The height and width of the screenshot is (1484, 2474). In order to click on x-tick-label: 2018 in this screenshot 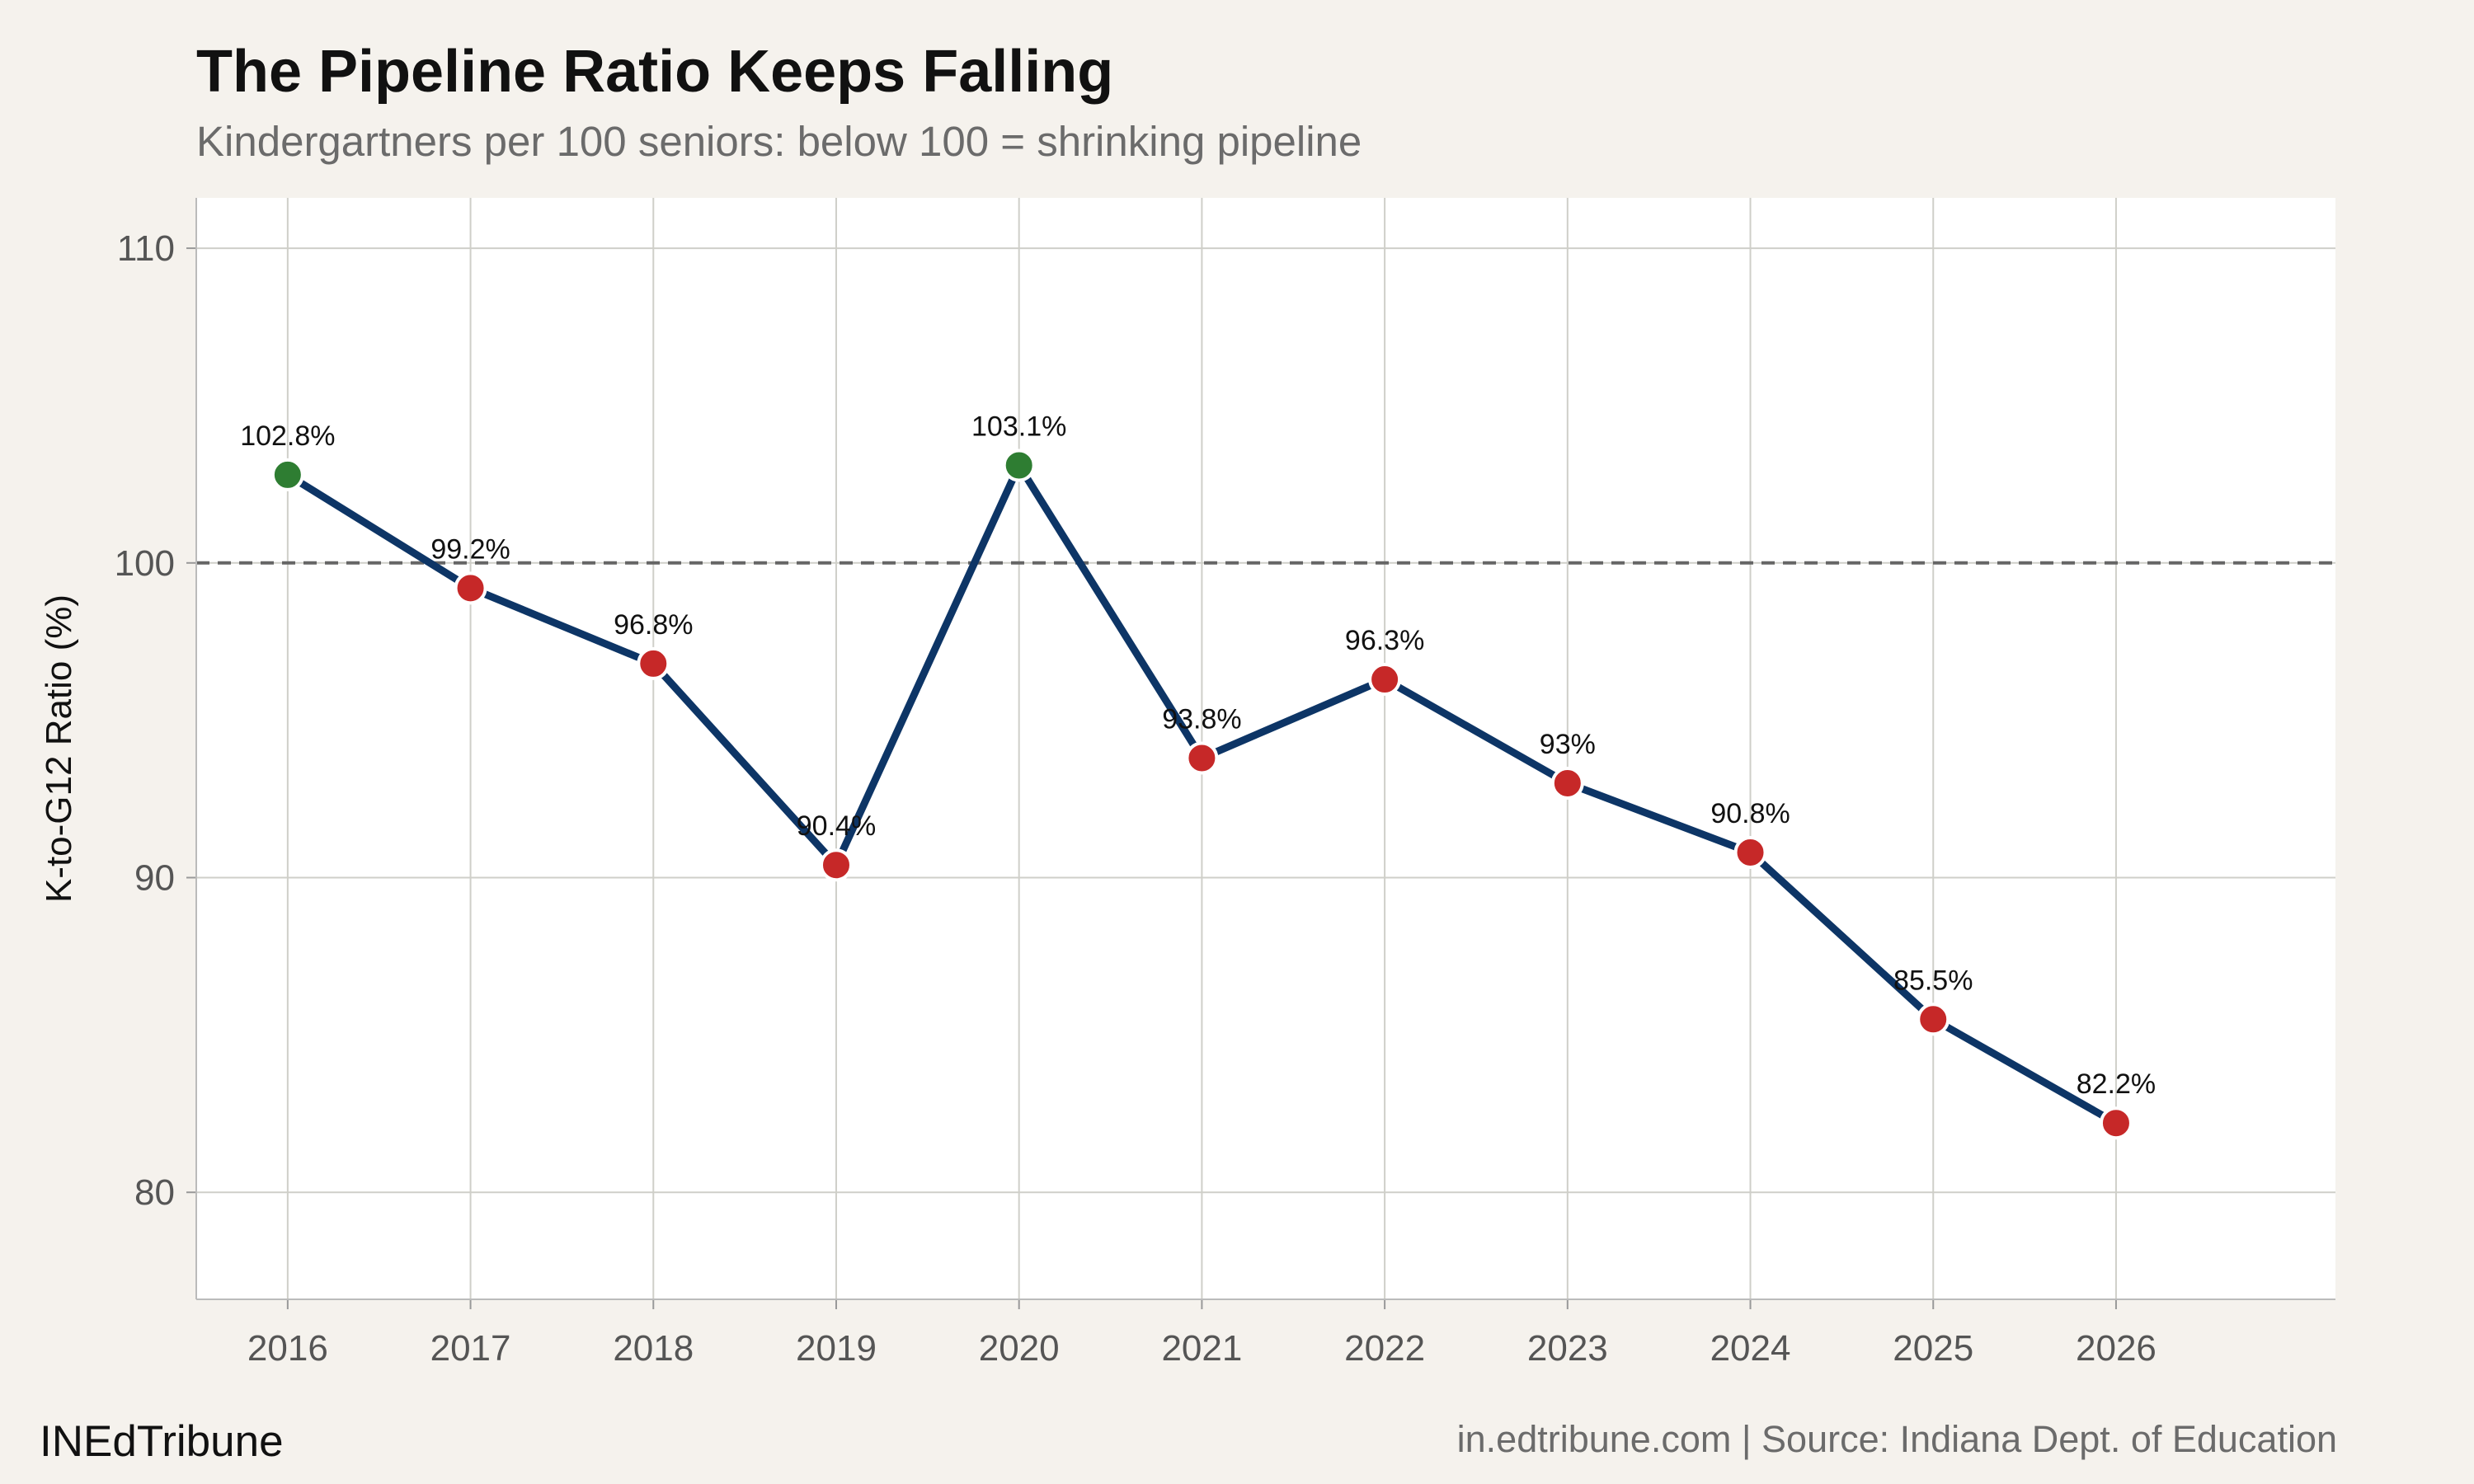, I will do `click(653, 1348)`.